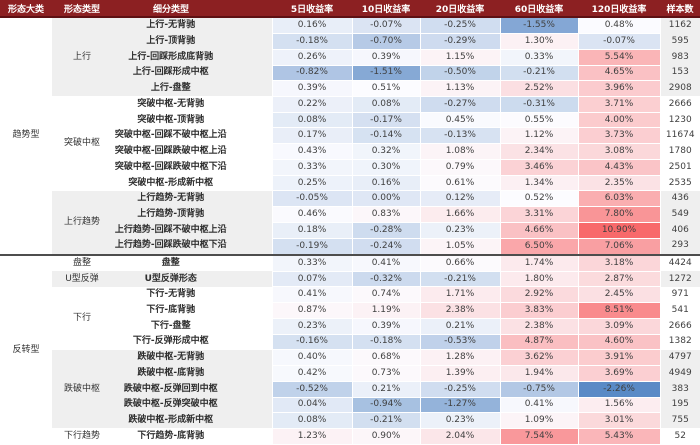 The width and height of the screenshot is (700, 445). What do you see at coordinates (680, 420) in the screenshot?
I see `sample-count-cell: 755` at bounding box center [680, 420].